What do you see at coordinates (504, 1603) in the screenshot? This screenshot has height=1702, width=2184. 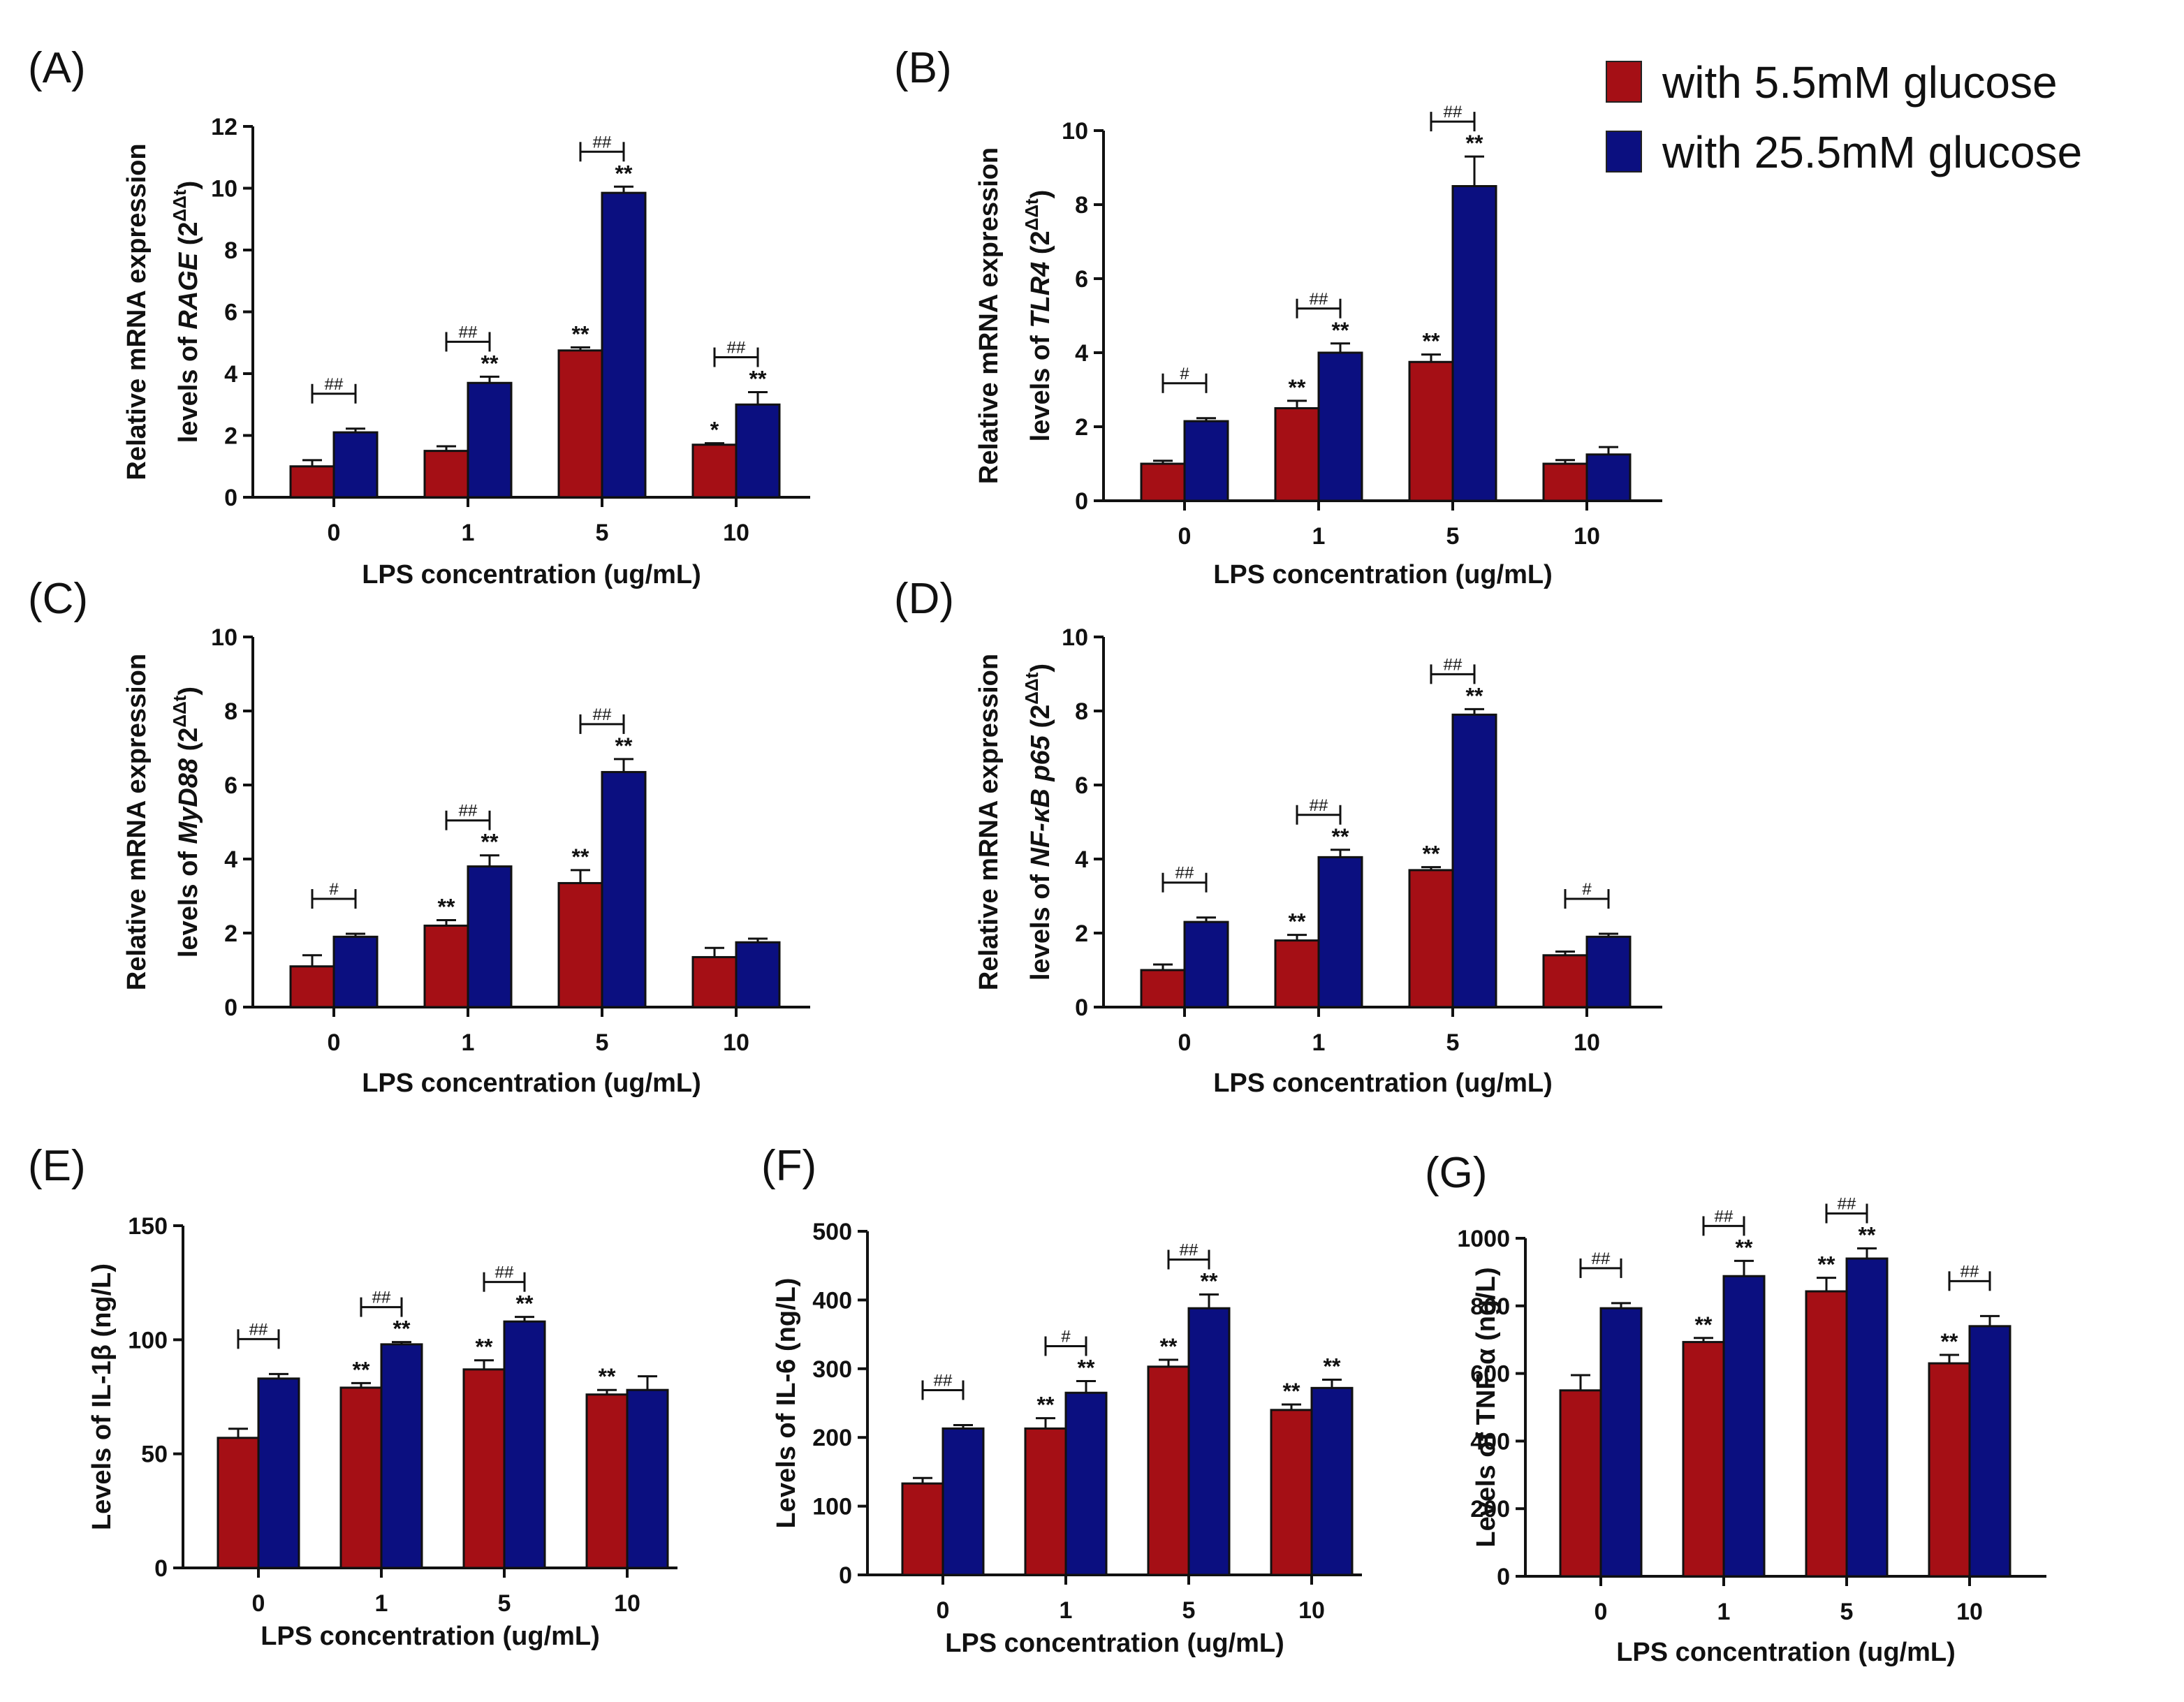 I see `panel-e-x-tick-label: 5` at bounding box center [504, 1603].